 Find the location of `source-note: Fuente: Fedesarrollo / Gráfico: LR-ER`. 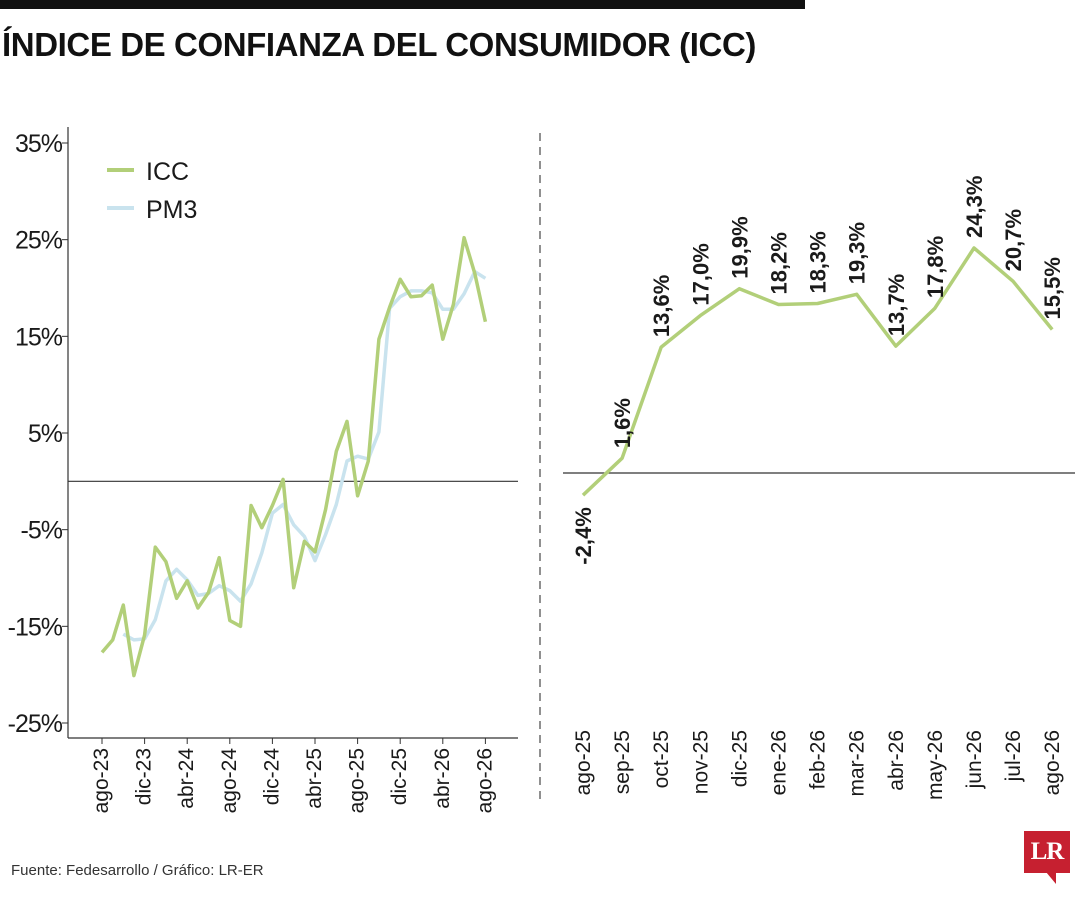

source-note: Fuente: Fedesarrollo / Gráfico: LR-ER is located at coordinates (137, 870).